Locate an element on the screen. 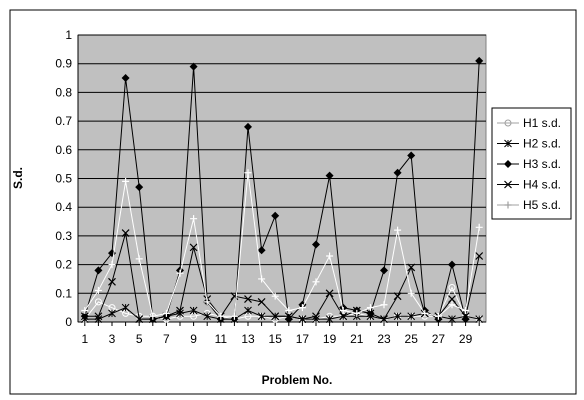 The width and height of the screenshot is (584, 400). legend-label-1: H1 s.d. is located at coordinates (542, 123).